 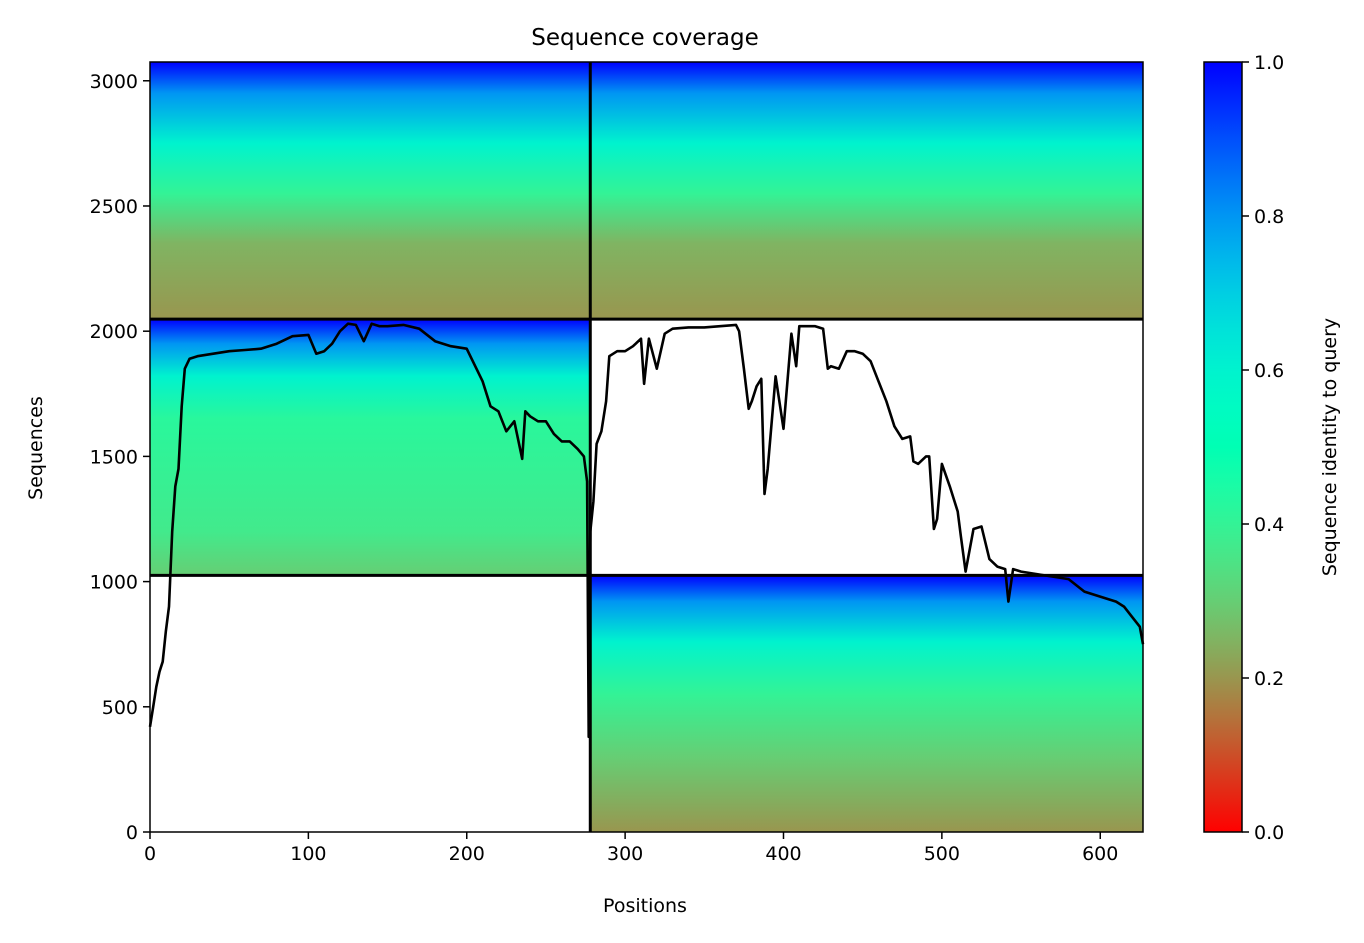 I want to click on x-tick-label: 200, so click(x=467, y=854).